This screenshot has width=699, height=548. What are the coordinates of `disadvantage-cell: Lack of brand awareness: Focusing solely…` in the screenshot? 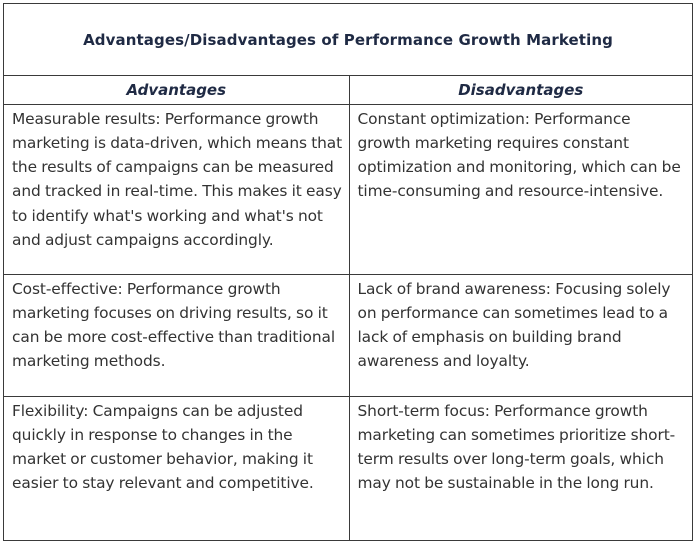 It's located at (520, 335).